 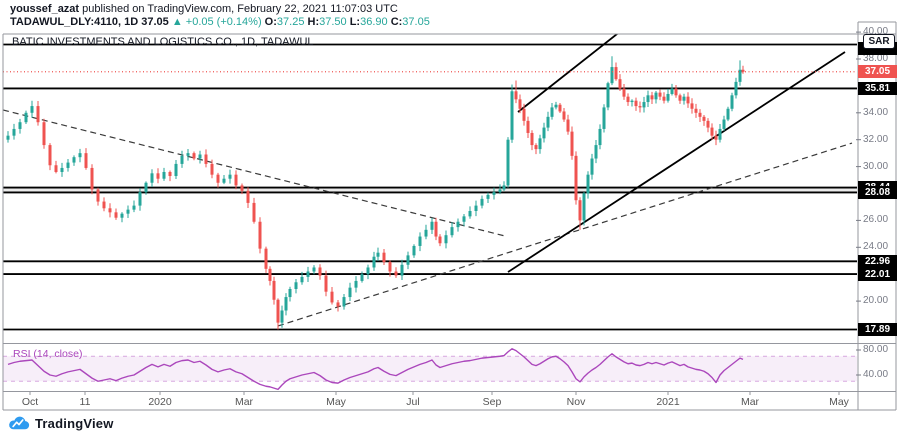 What do you see at coordinates (576, 402) in the screenshot?
I see `time-label-Nov: Nov` at bounding box center [576, 402].